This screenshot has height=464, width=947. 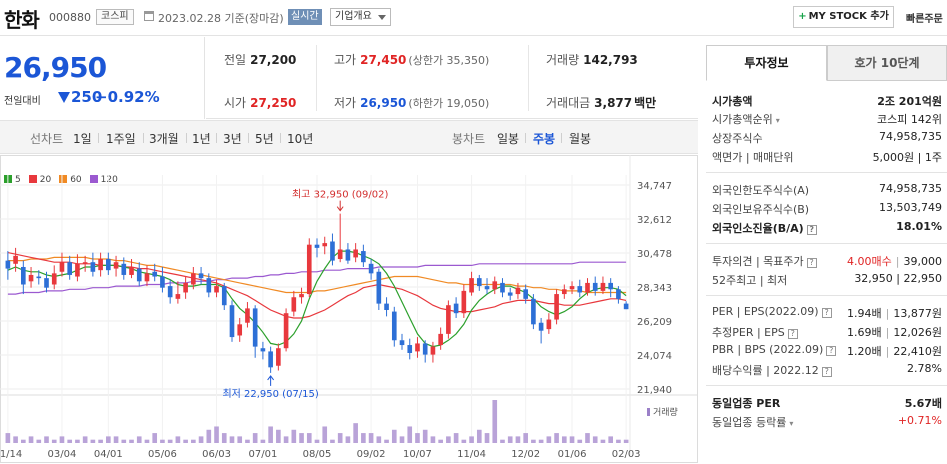 I want to click on period-weekly: 주봉, so click(x=544, y=139).